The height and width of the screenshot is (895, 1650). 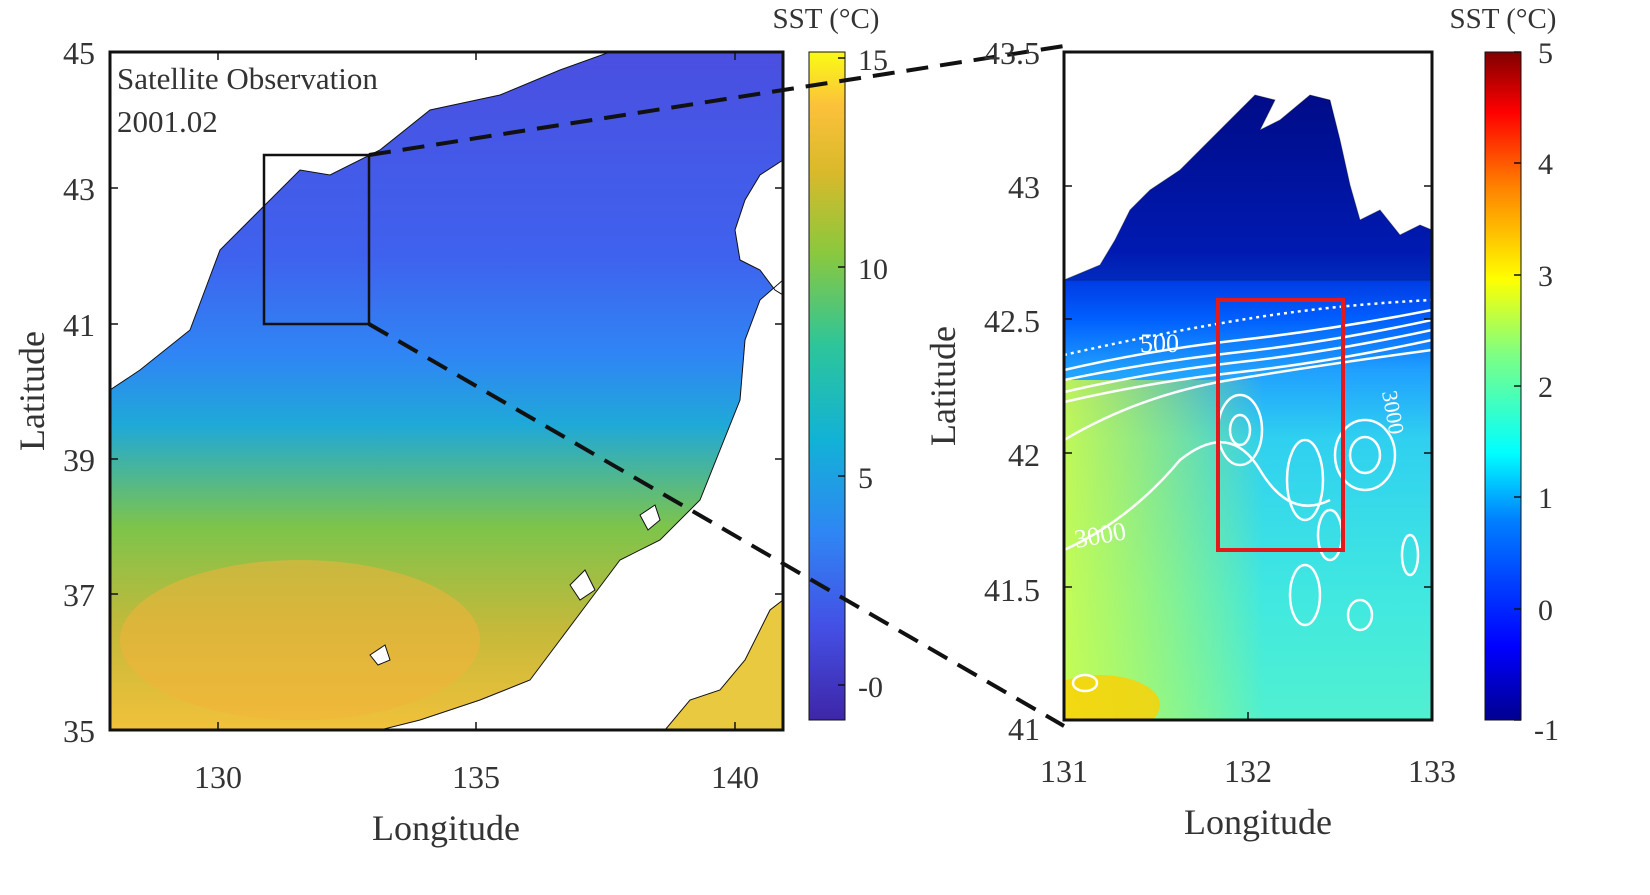 I want to click on left-land-noto, so click(x=582, y=585).